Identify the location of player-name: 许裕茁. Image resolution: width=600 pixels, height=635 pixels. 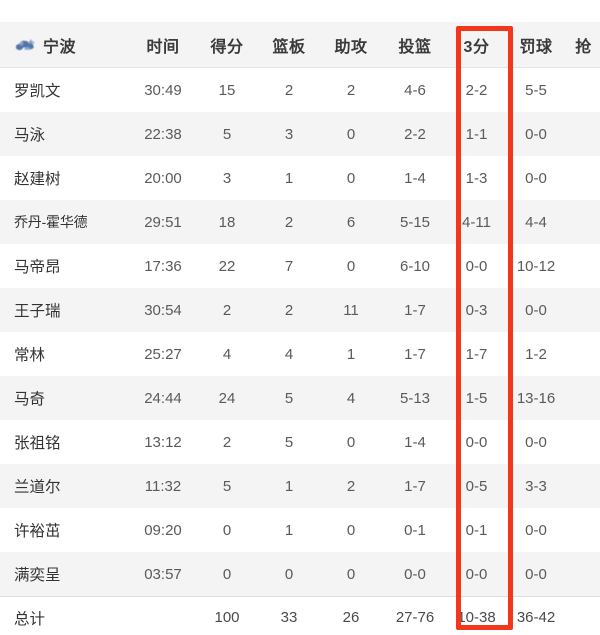
(37, 531).